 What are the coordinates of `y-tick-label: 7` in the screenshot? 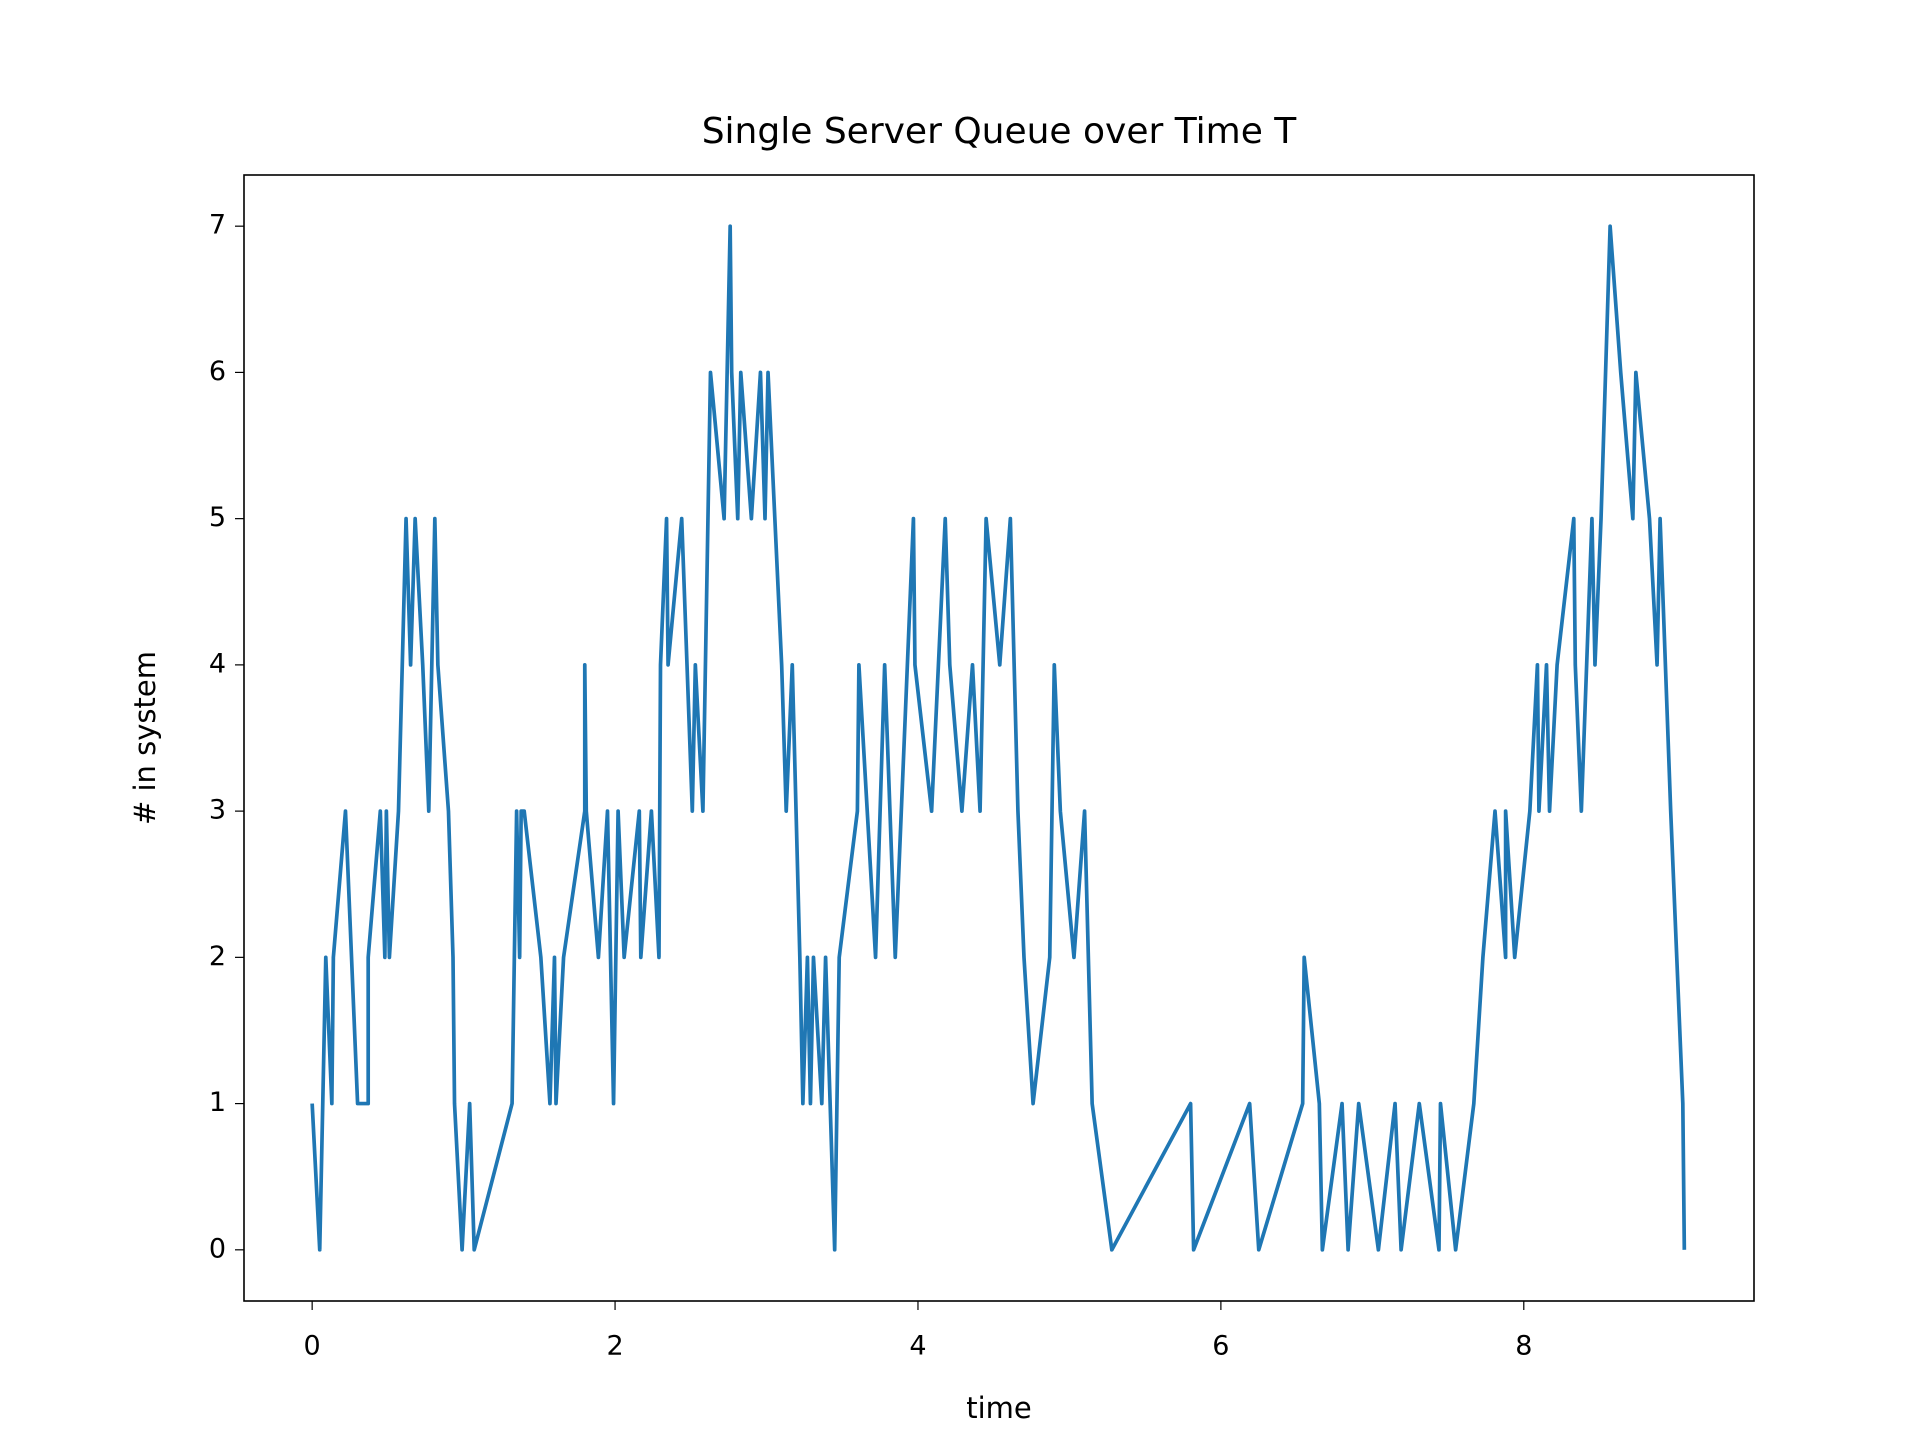 It's located at (217, 225).